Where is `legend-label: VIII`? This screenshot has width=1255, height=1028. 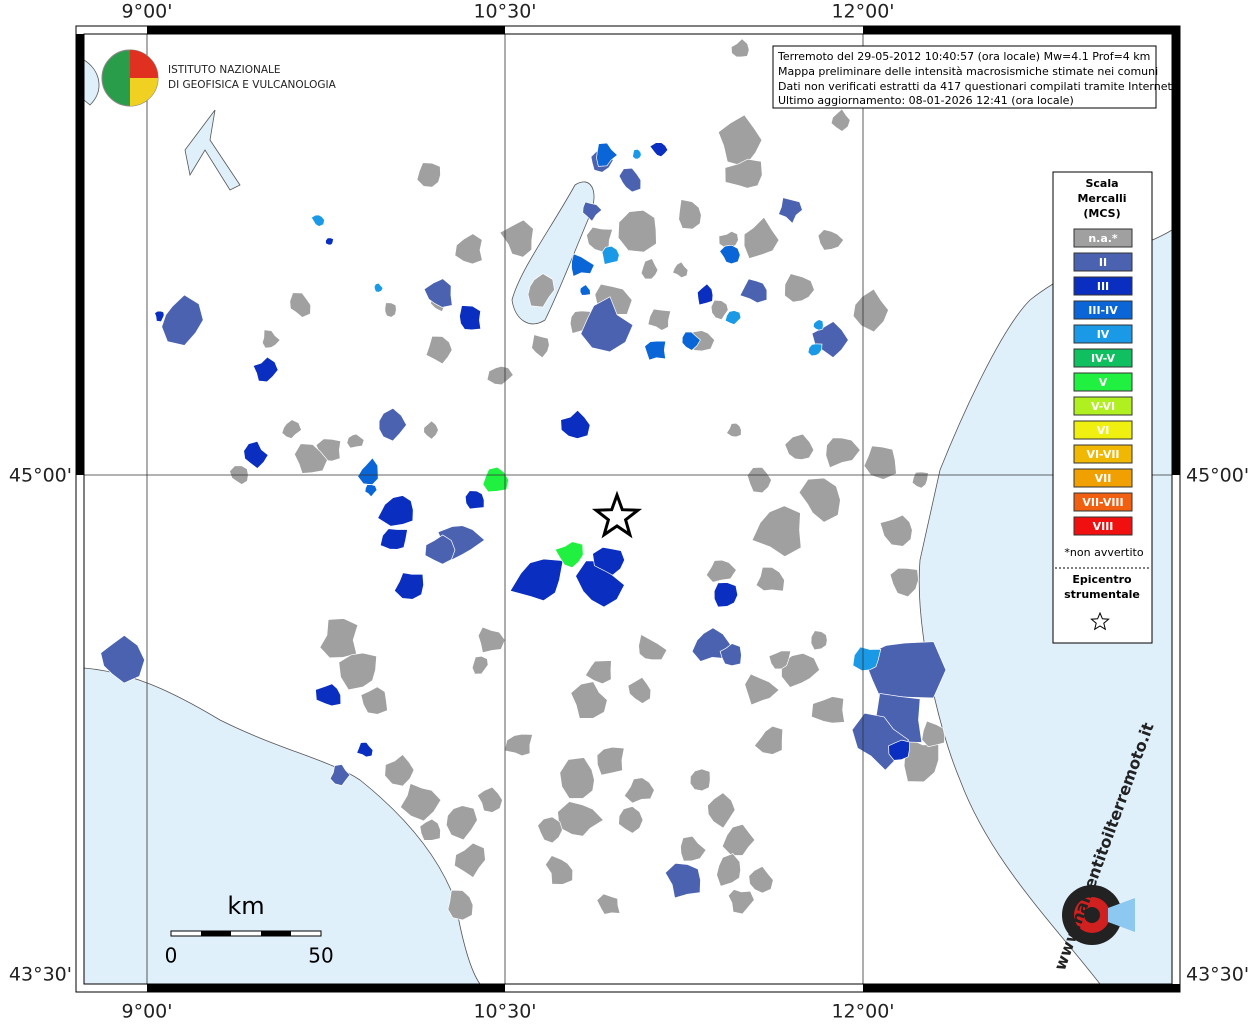
legend-label: VIII is located at coordinates (1103, 526).